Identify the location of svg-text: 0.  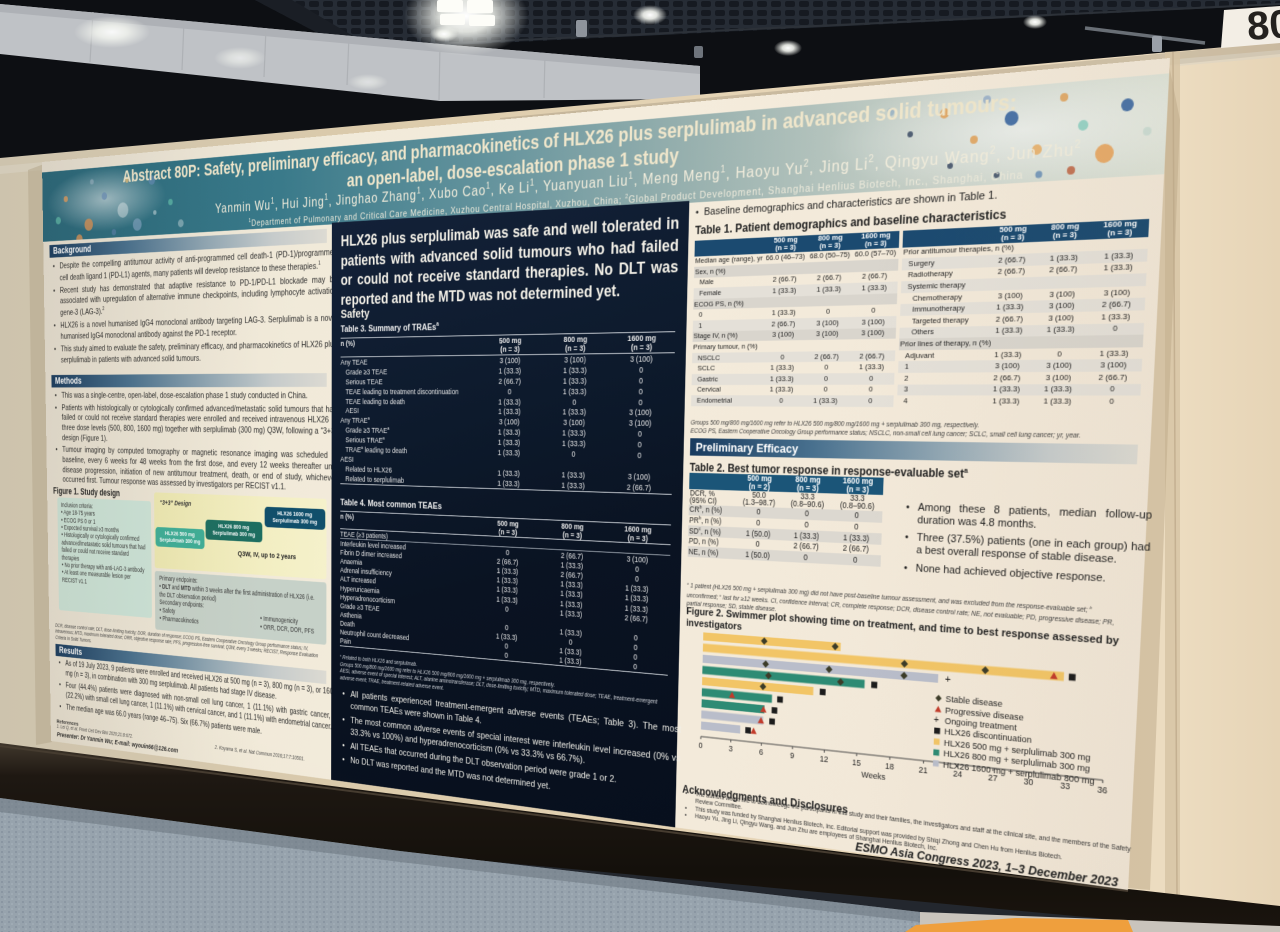
(700, 746).